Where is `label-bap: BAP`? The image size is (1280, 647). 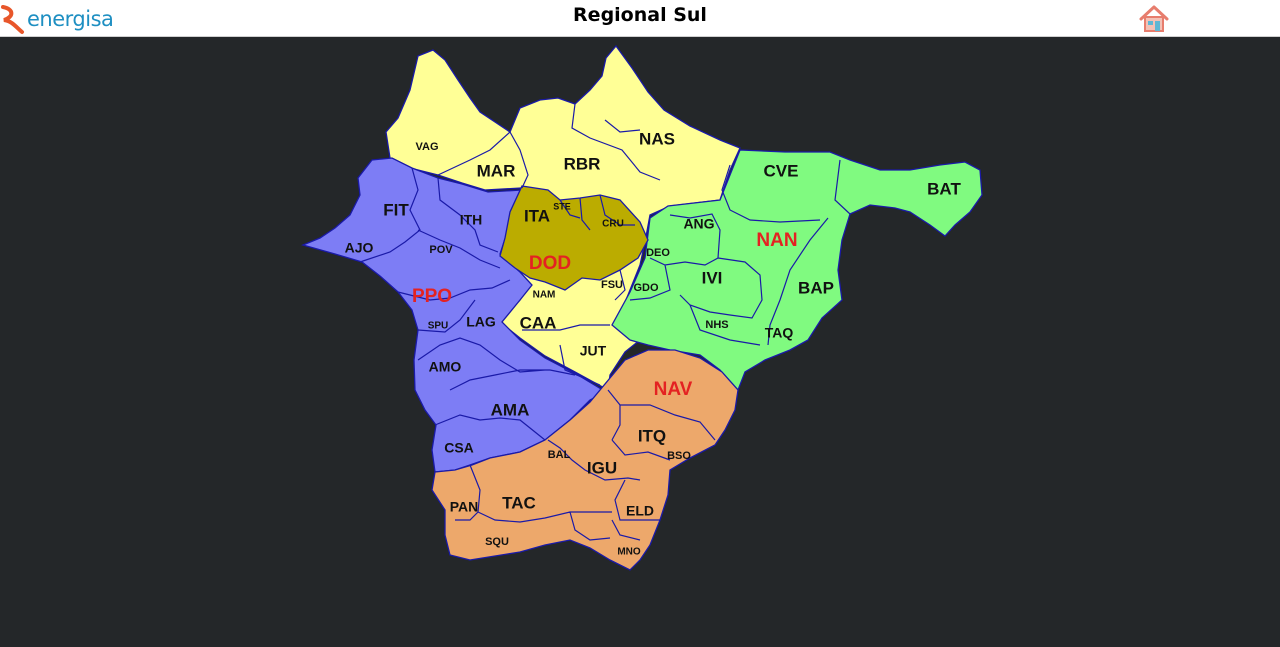 label-bap: BAP is located at coordinates (816, 287).